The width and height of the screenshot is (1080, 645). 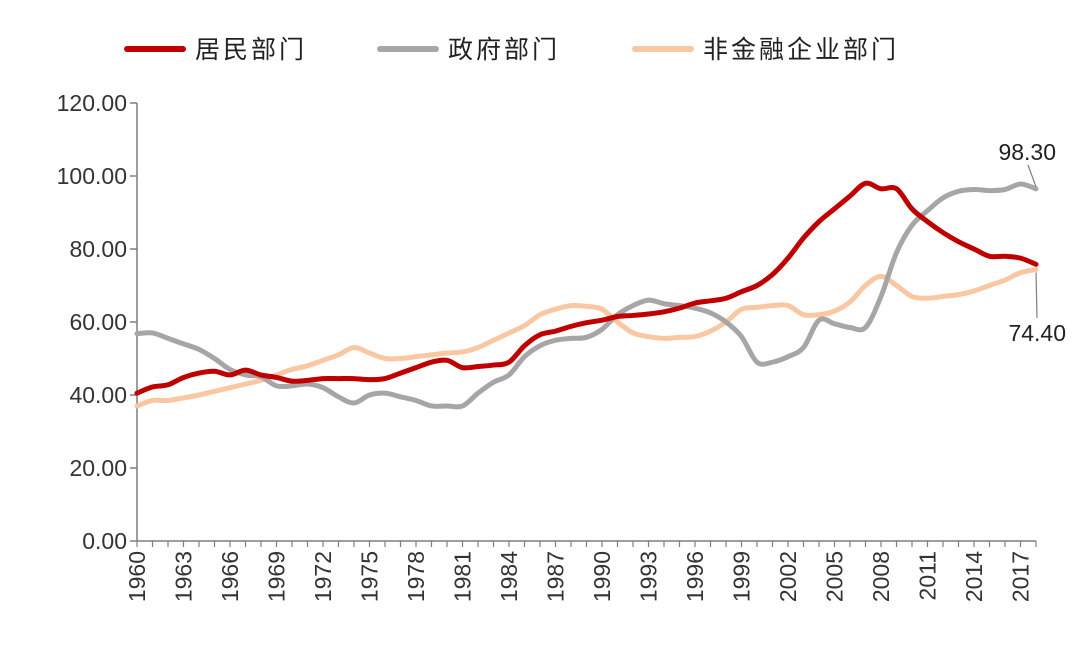 I want to click on x-tick-label: 1966, so click(x=230, y=576).